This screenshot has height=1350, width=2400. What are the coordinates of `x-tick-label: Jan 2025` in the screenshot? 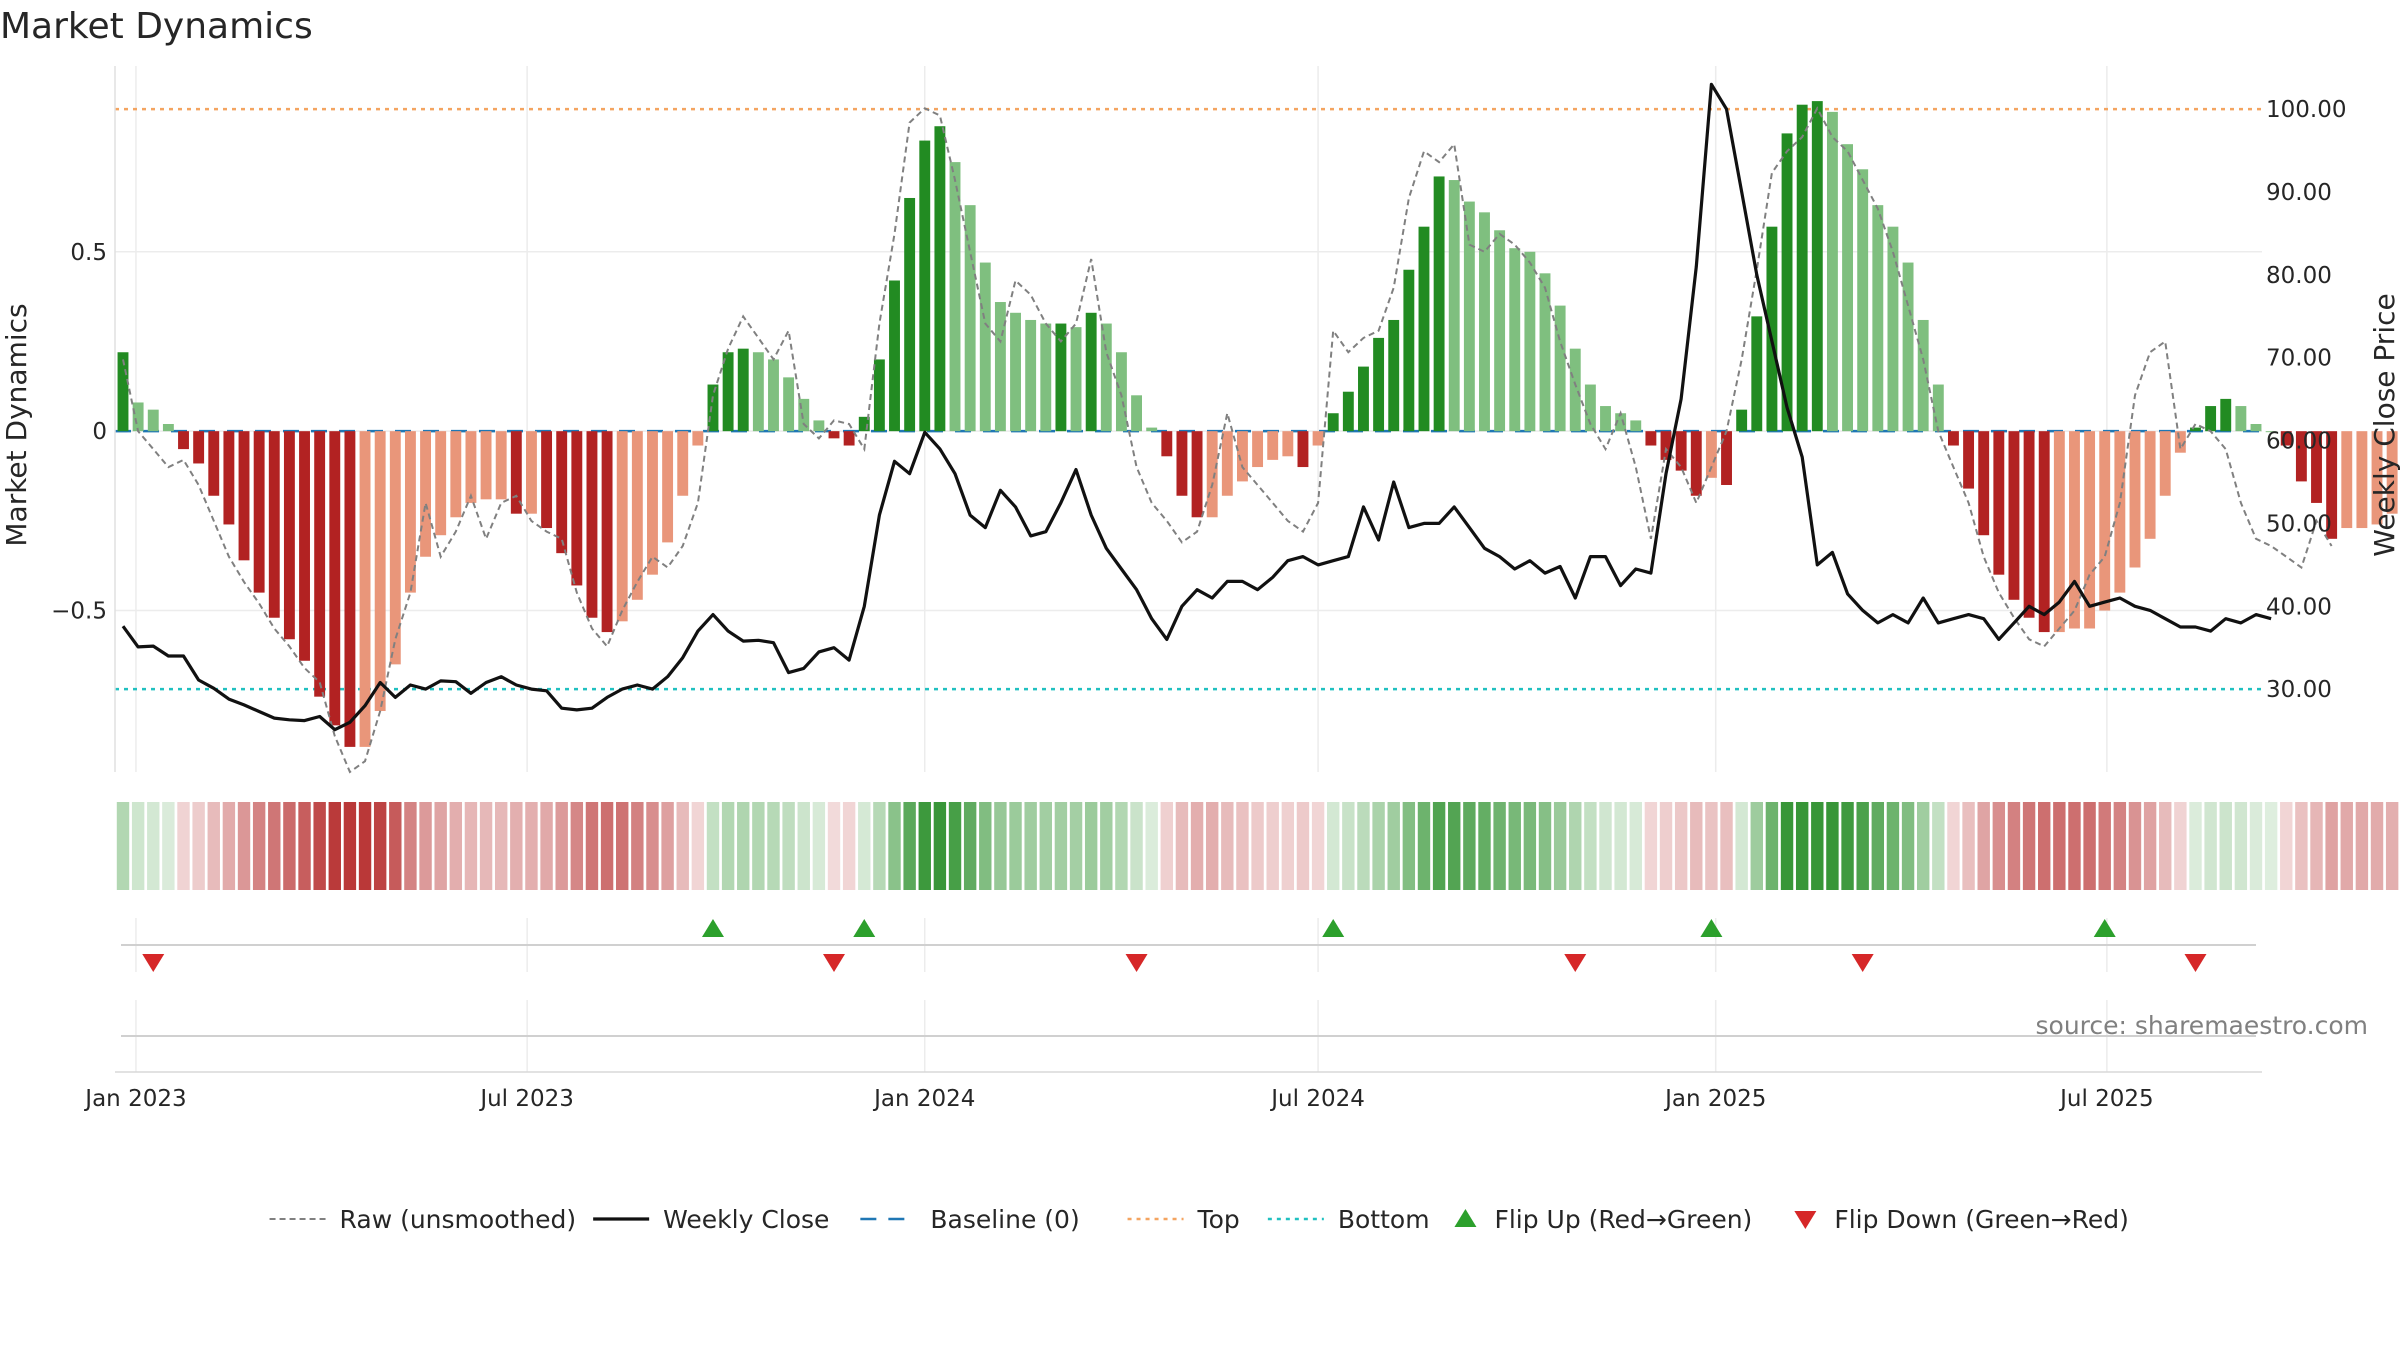 It's located at (1714, 1099).